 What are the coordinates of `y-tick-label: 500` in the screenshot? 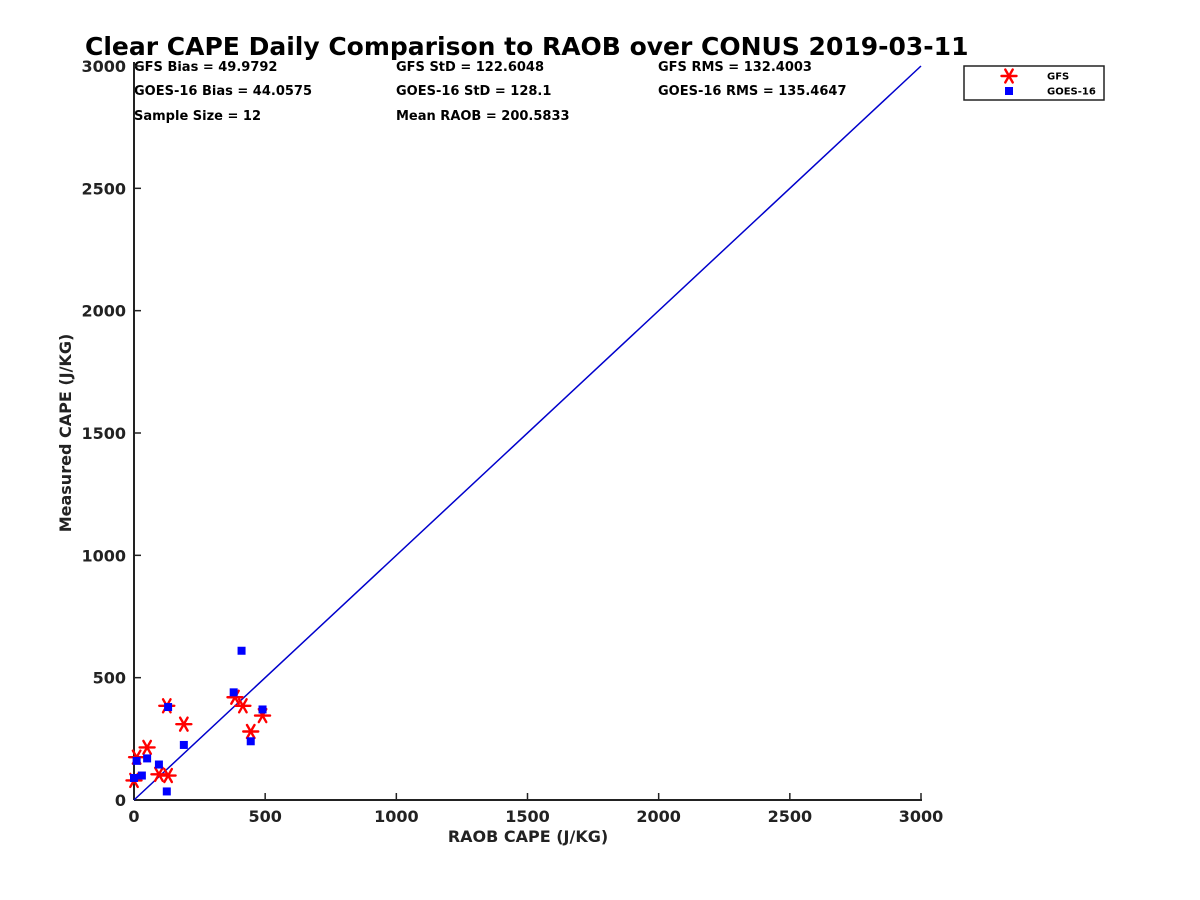 It's located at (109, 678).